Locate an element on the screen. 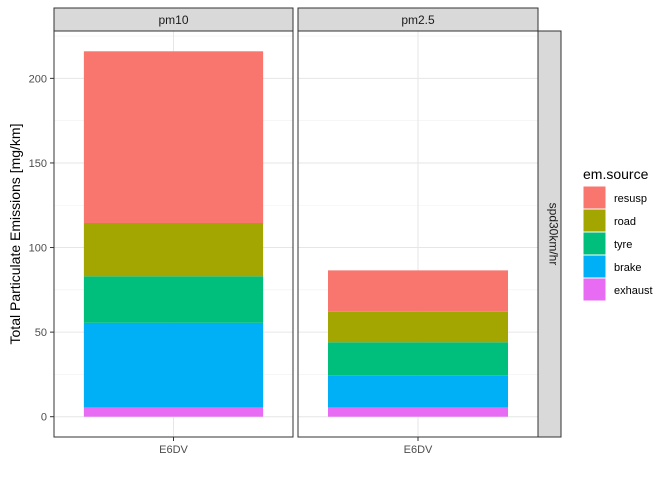 This screenshot has width=672, height=480. legend: em.source resusp road tyre brake exhaust is located at coordinates (617, 234).